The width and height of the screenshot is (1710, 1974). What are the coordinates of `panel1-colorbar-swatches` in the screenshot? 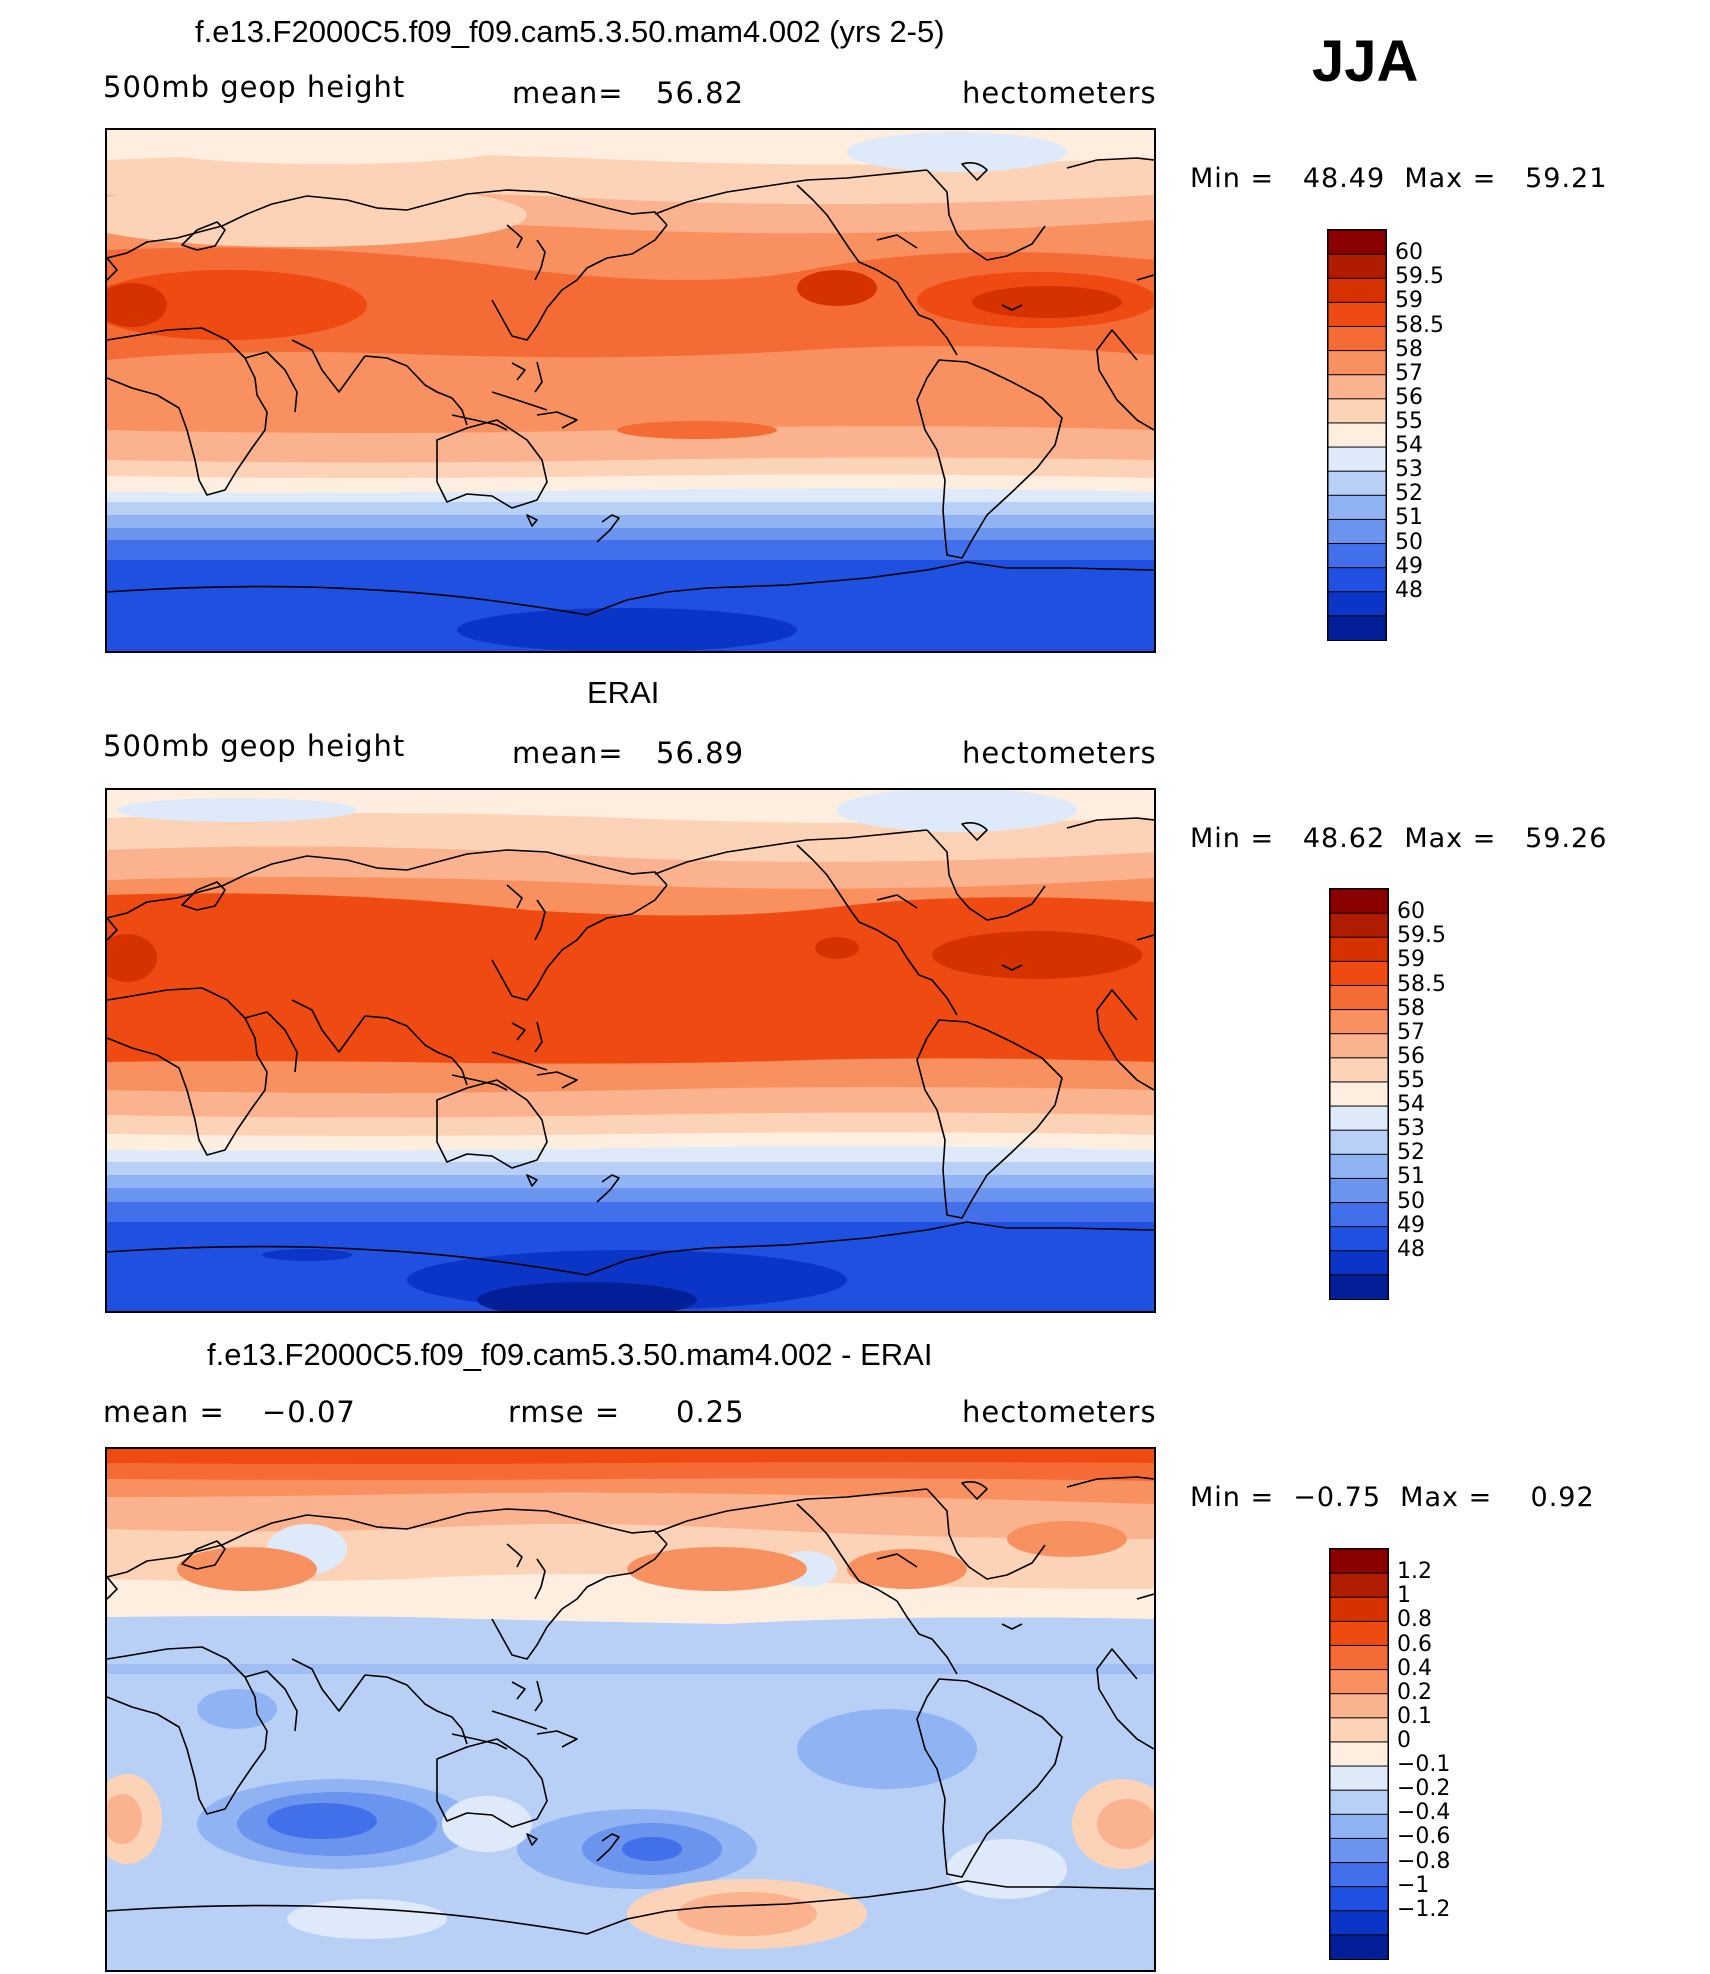 It's located at (1357, 435).